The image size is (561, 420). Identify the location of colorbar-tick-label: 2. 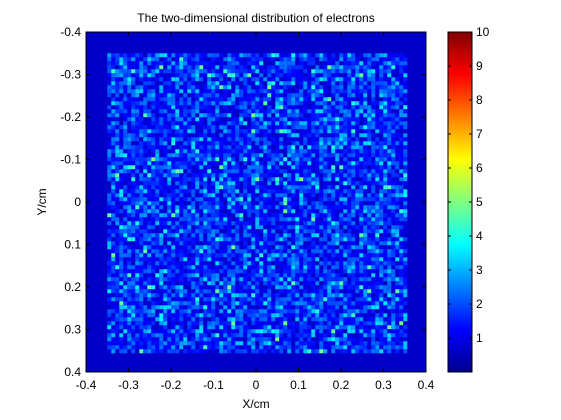
(479, 304).